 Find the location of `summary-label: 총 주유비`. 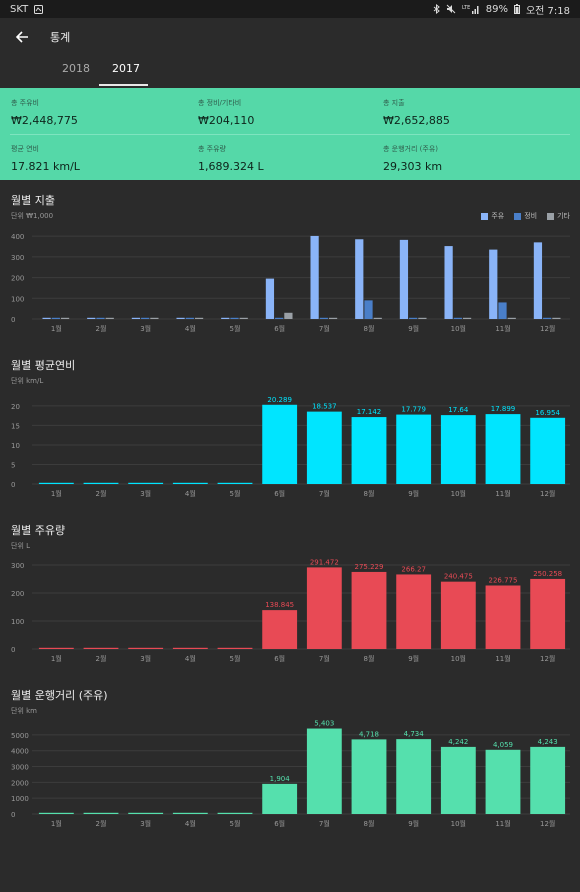

summary-label: 총 주유비 is located at coordinates (25, 103).